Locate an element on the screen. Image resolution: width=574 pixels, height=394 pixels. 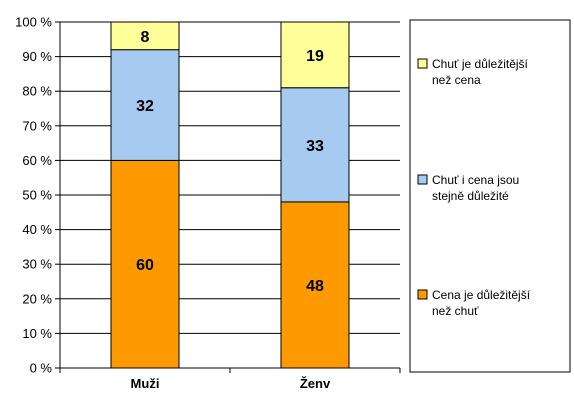
data-label: 32 is located at coordinates (145, 106).